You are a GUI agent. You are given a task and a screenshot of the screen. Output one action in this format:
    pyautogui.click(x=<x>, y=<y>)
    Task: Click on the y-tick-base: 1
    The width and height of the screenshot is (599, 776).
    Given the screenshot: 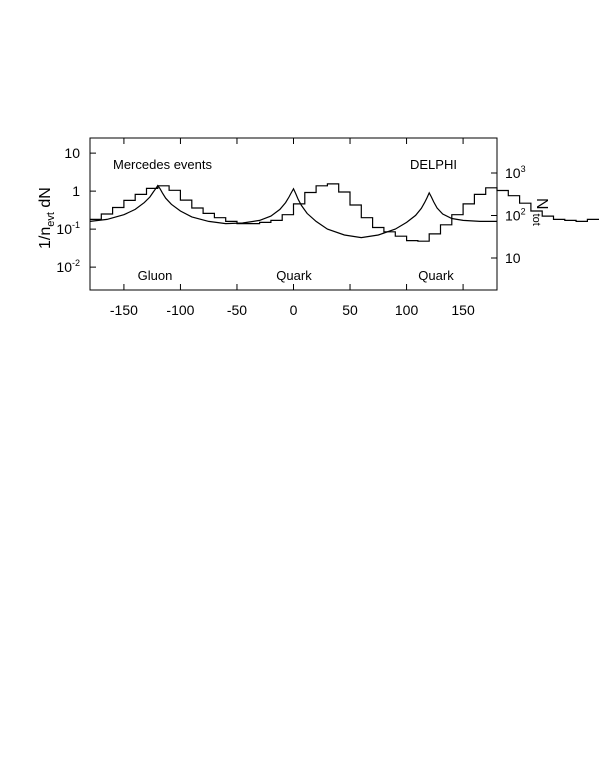 What is the action you would take?
    pyautogui.click(x=76, y=191)
    